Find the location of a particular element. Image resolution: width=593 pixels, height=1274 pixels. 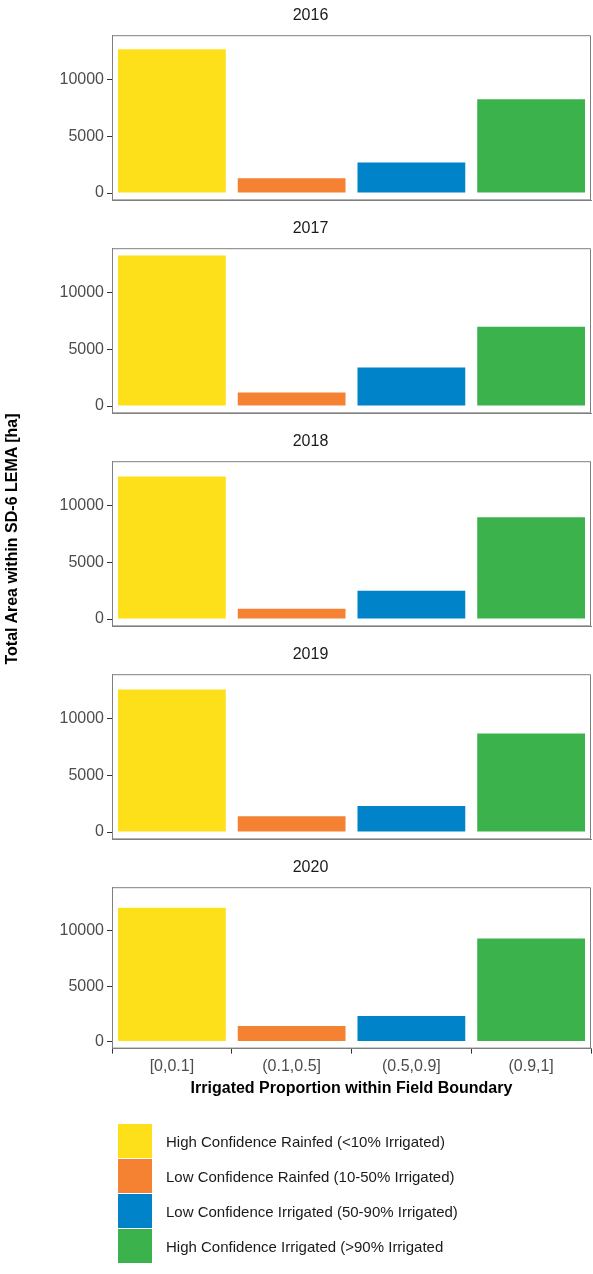

chart-title: 2018 is located at coordinates (310, 441).